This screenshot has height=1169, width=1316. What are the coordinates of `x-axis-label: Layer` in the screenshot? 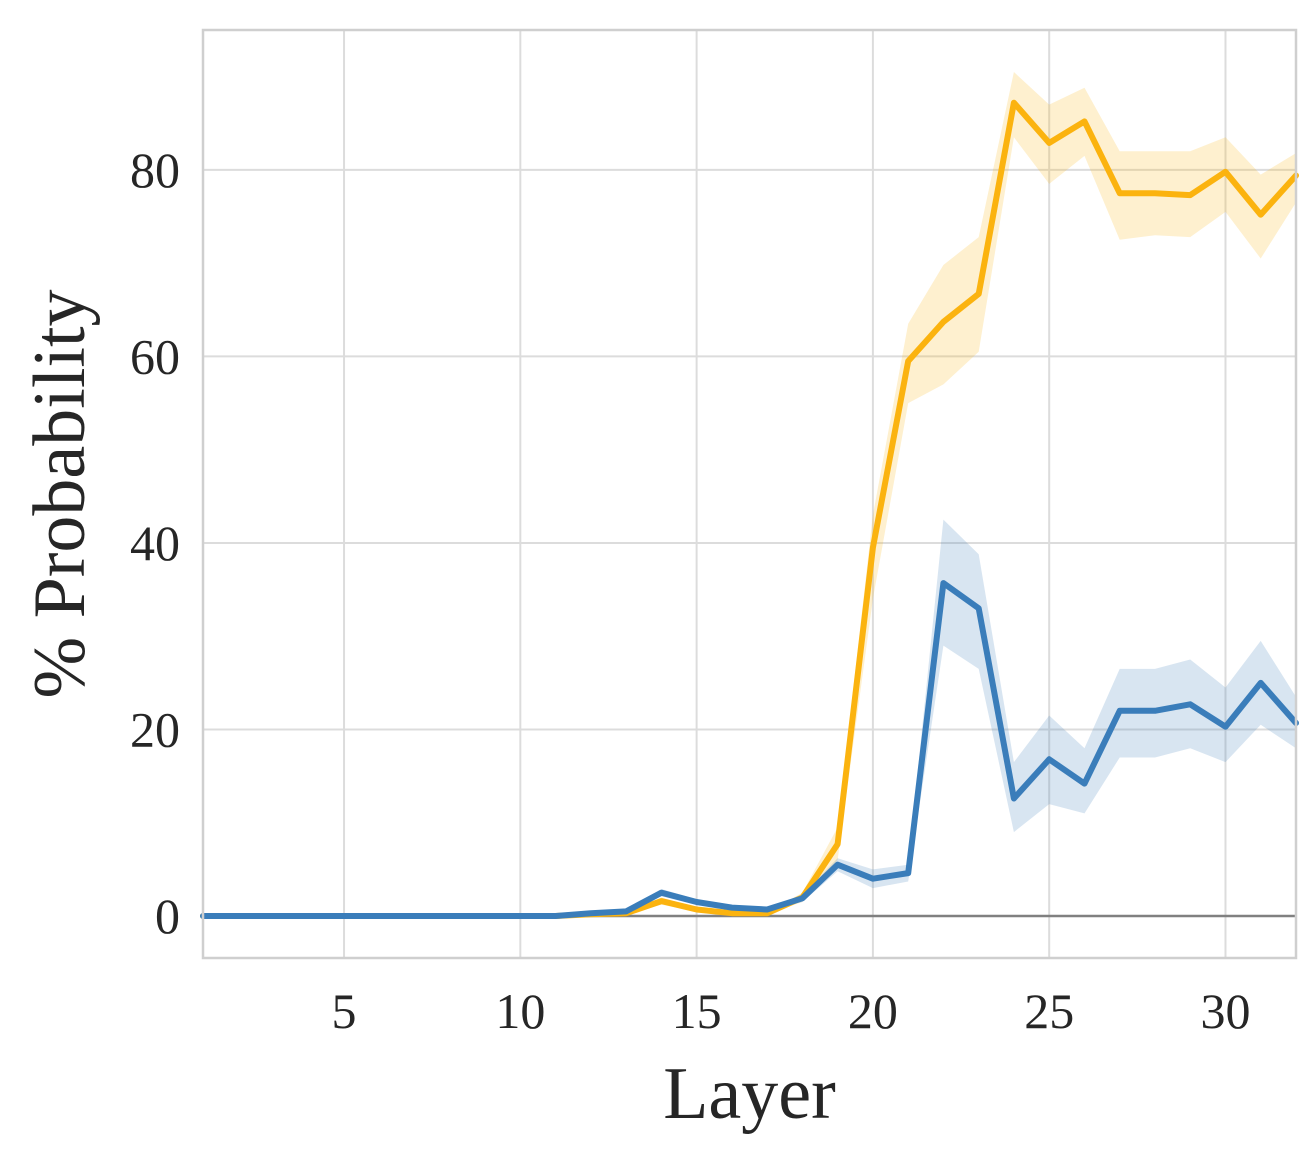 It's located at (749, 1094).